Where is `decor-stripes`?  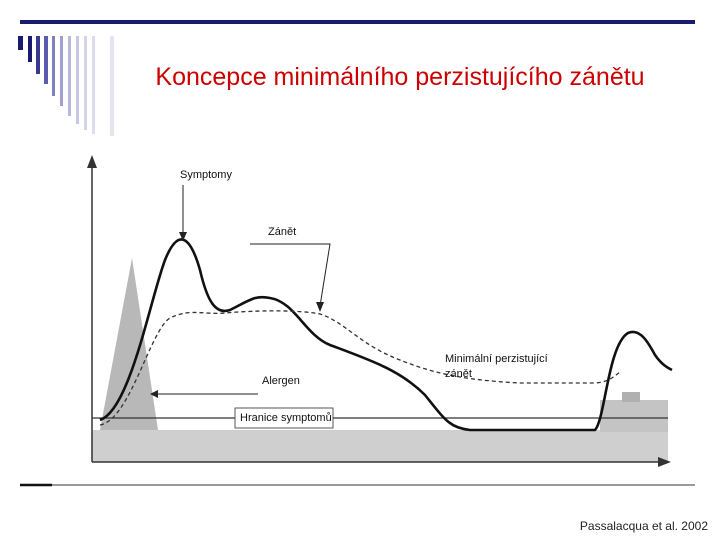
decor-stripes is located at coordinates (66, 86).